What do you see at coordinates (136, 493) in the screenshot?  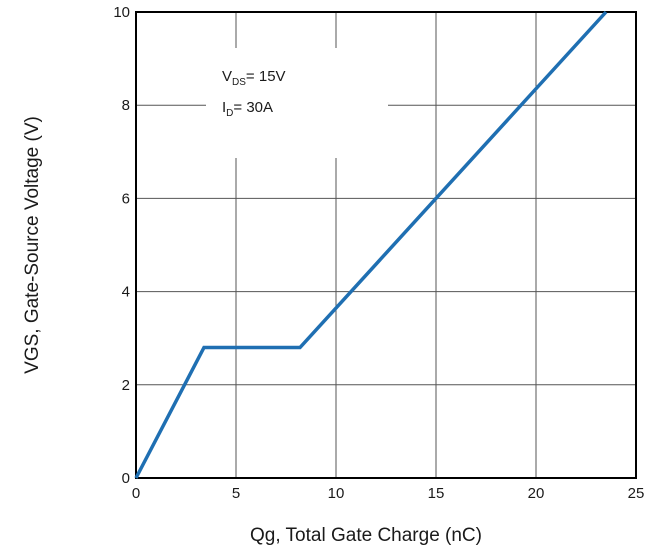 I see `x-tick-label: 0` at bounding box center [136, 493].